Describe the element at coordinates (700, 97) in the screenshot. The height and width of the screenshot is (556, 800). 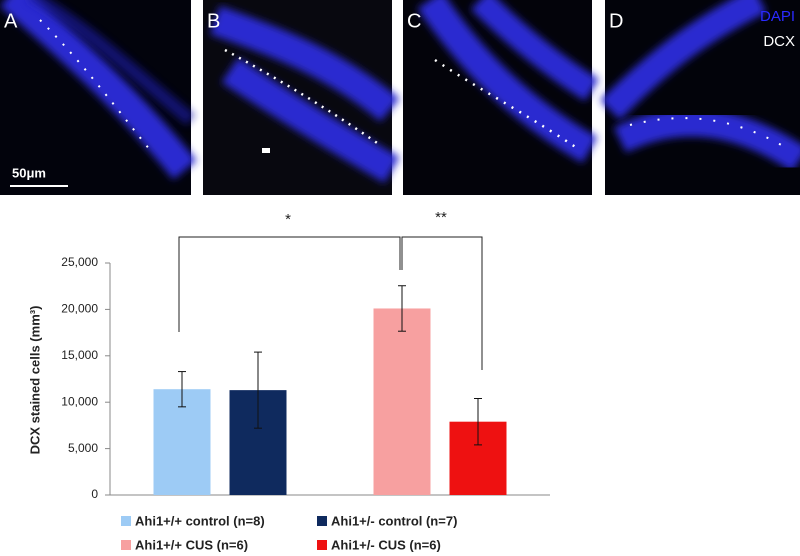
I see `panel-d: D DAPI DCX` at that location.